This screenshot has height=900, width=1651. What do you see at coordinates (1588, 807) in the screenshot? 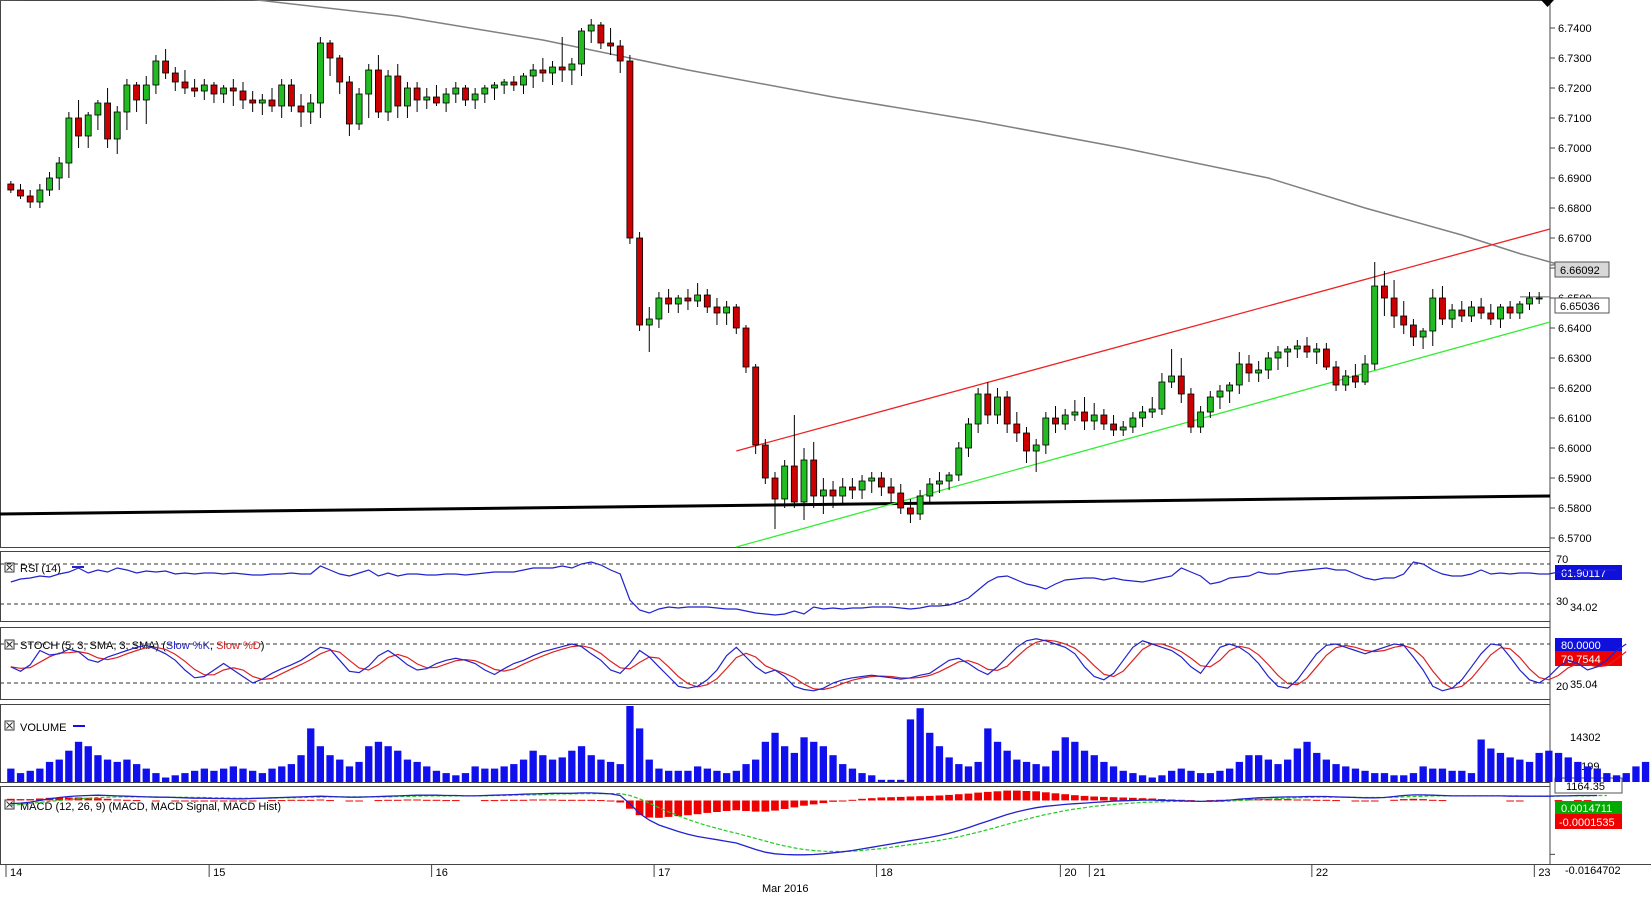
I see `macd-badge` at bounding box center [1588, 807].